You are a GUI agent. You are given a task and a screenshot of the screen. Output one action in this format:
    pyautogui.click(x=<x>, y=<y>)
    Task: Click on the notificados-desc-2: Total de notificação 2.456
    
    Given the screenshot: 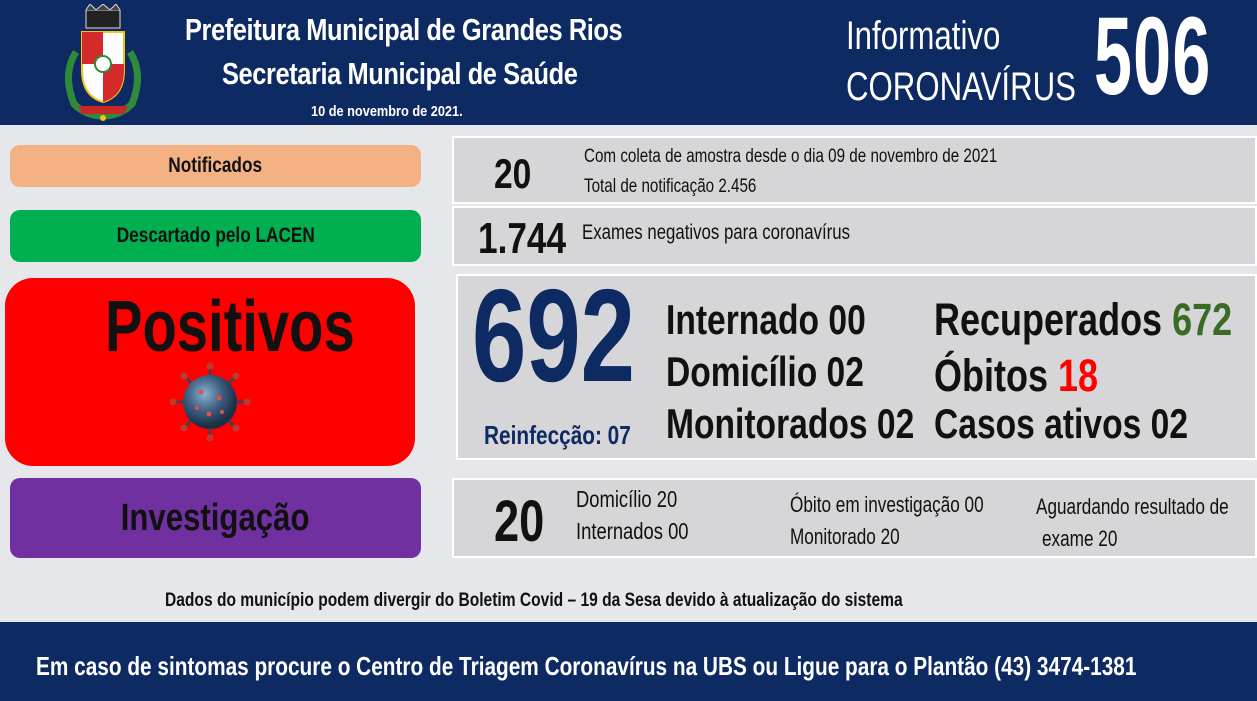 What is the action you would take?
    pyautogui.click(x=670, y=186)
    